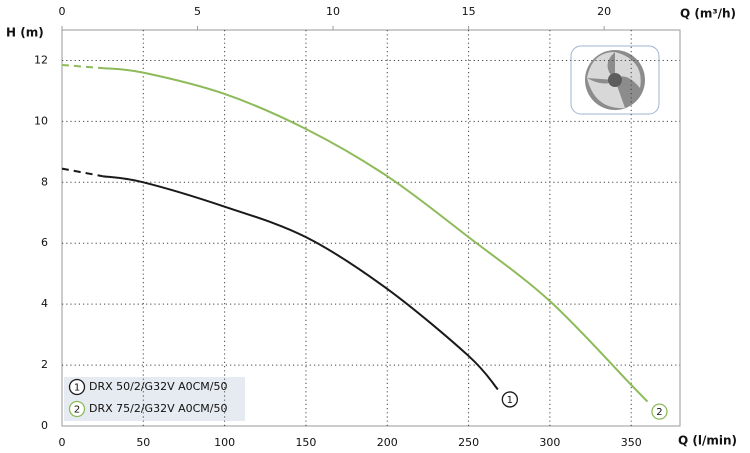  I want to click on x-tick-label: 300, so click(549, 442).